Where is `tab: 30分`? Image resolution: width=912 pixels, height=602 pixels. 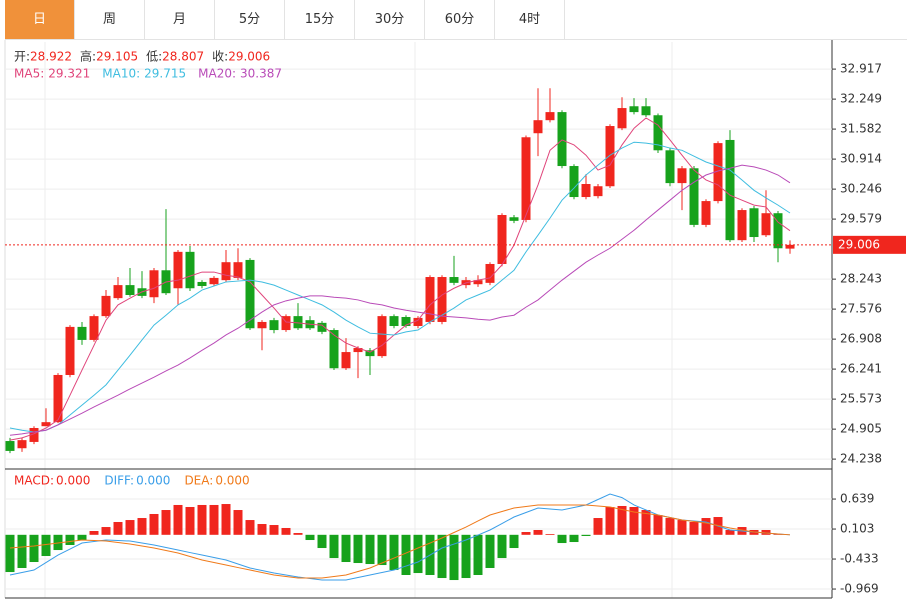 tab: 30分 is located at coordinates (390, 19).